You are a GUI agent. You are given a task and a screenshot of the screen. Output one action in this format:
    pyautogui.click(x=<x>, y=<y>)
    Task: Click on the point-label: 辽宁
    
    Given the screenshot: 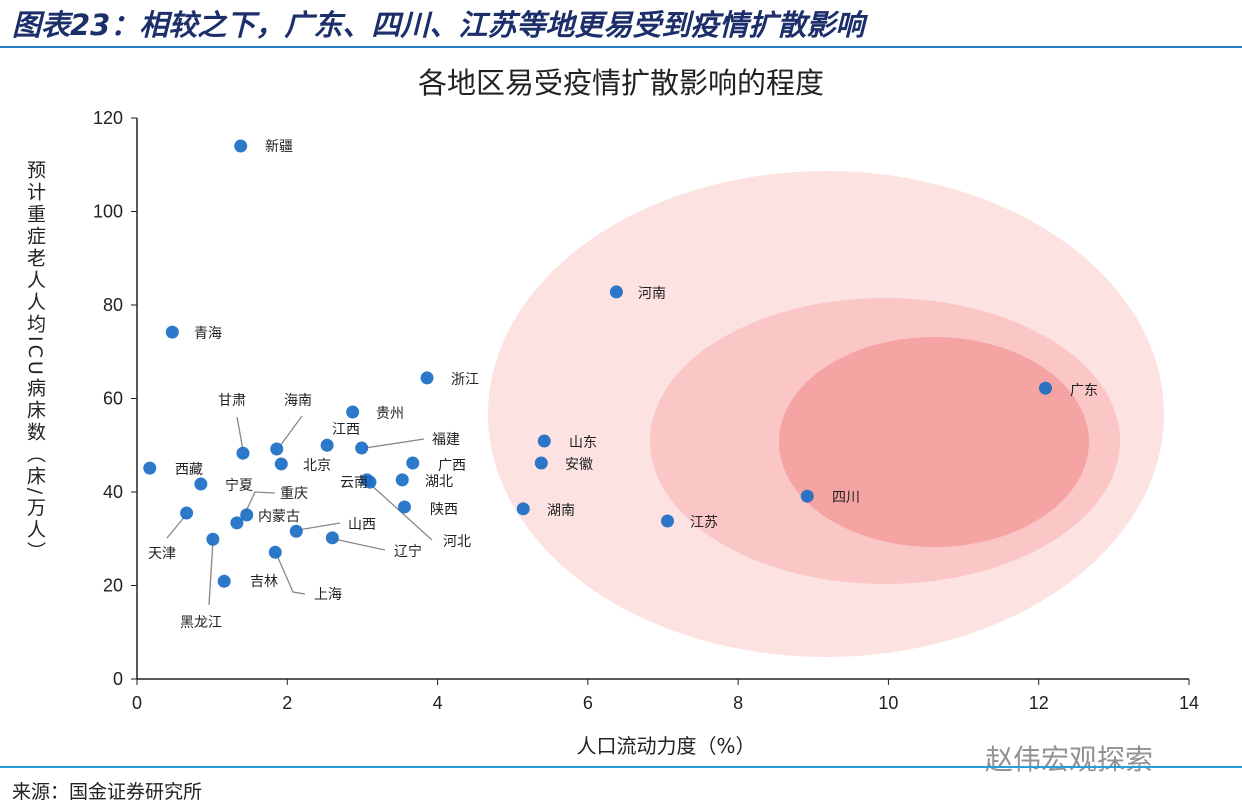 What is the action you would take?
    pyautogui.click(x=408, y=551)
    